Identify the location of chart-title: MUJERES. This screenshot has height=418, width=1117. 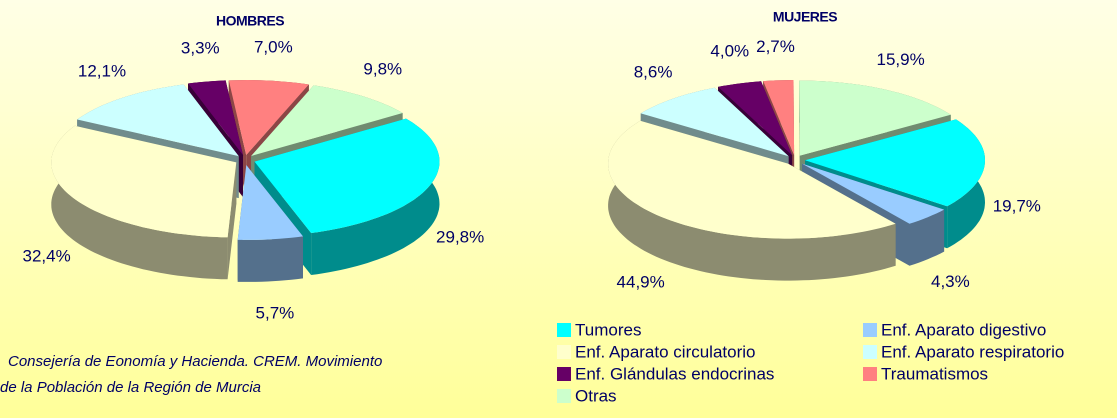
(805, 17).